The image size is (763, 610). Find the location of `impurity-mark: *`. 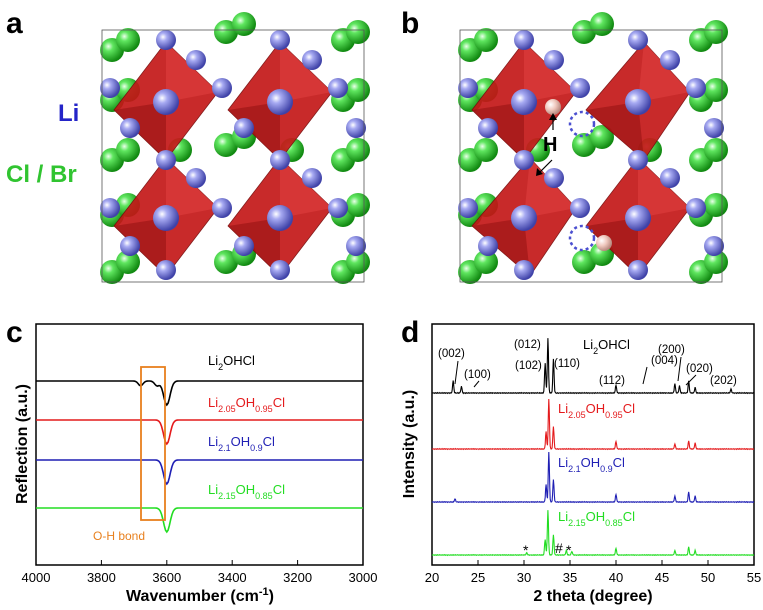

impurity-mark: * is located at coordinates (526, 550).